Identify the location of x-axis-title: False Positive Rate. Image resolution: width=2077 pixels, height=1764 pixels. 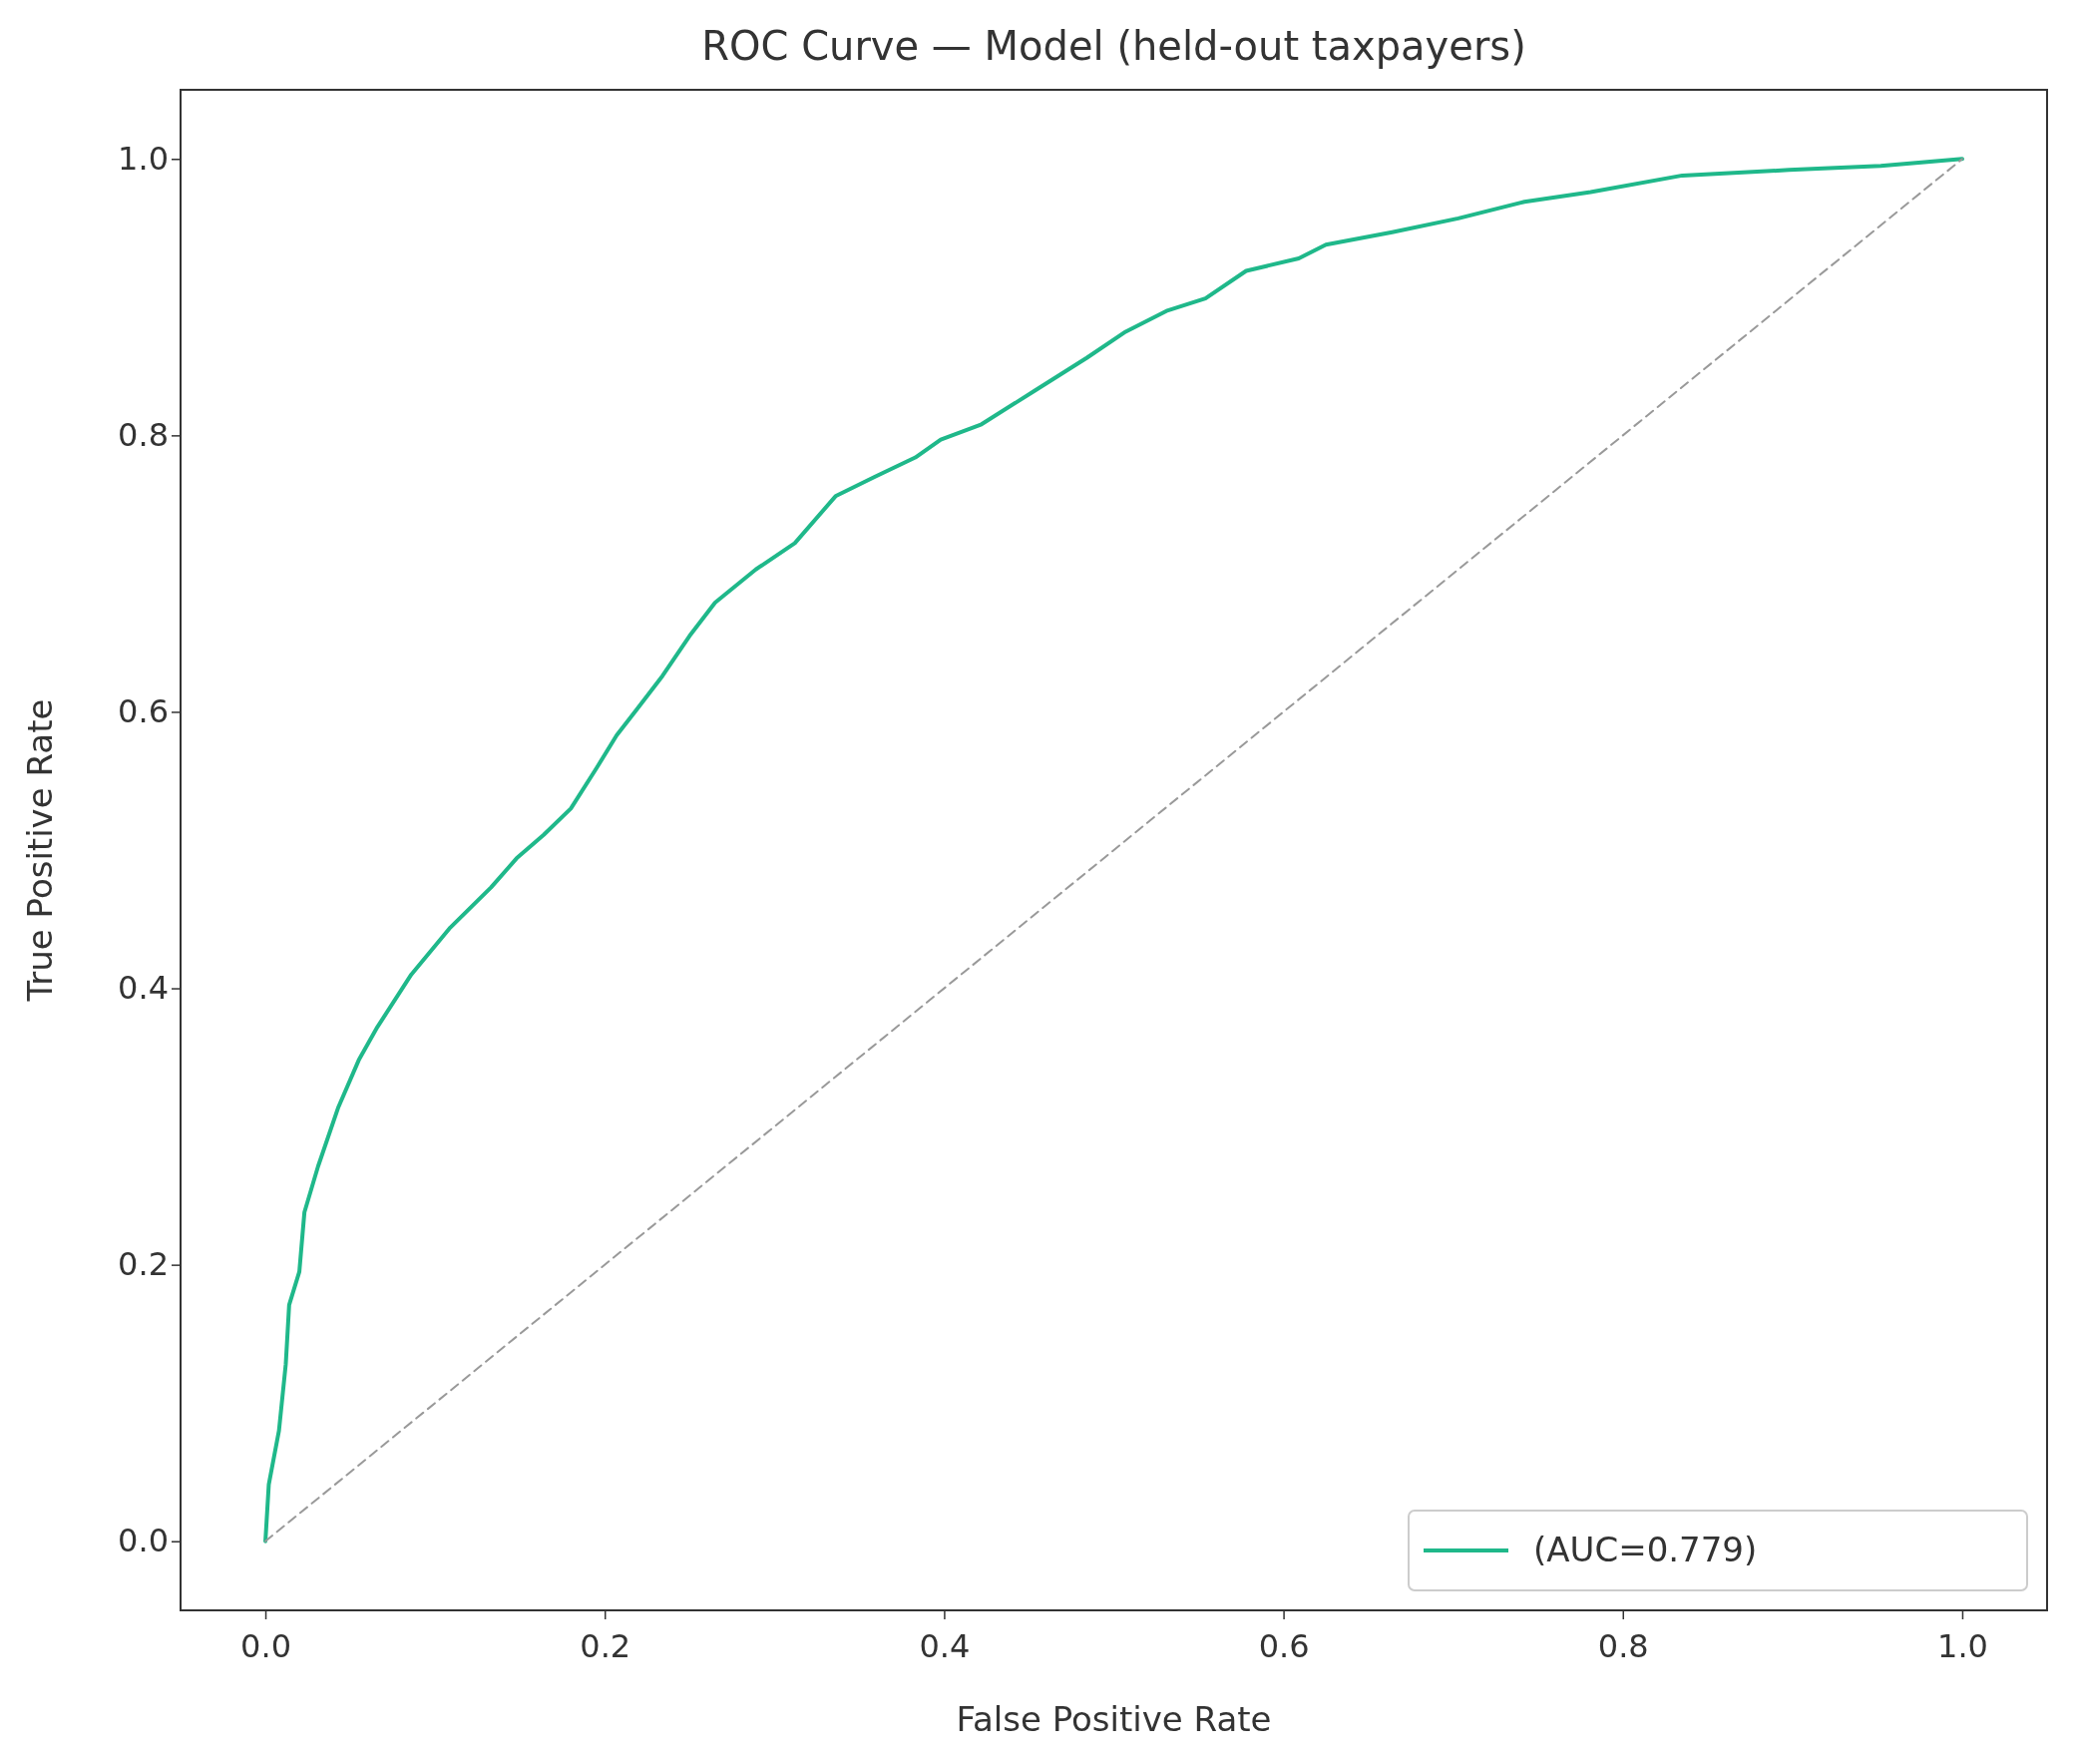
(1114, 1719).